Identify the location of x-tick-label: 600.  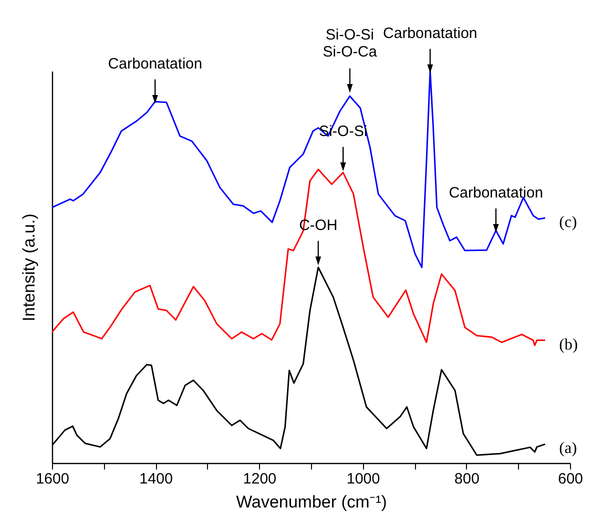
(571, 479).